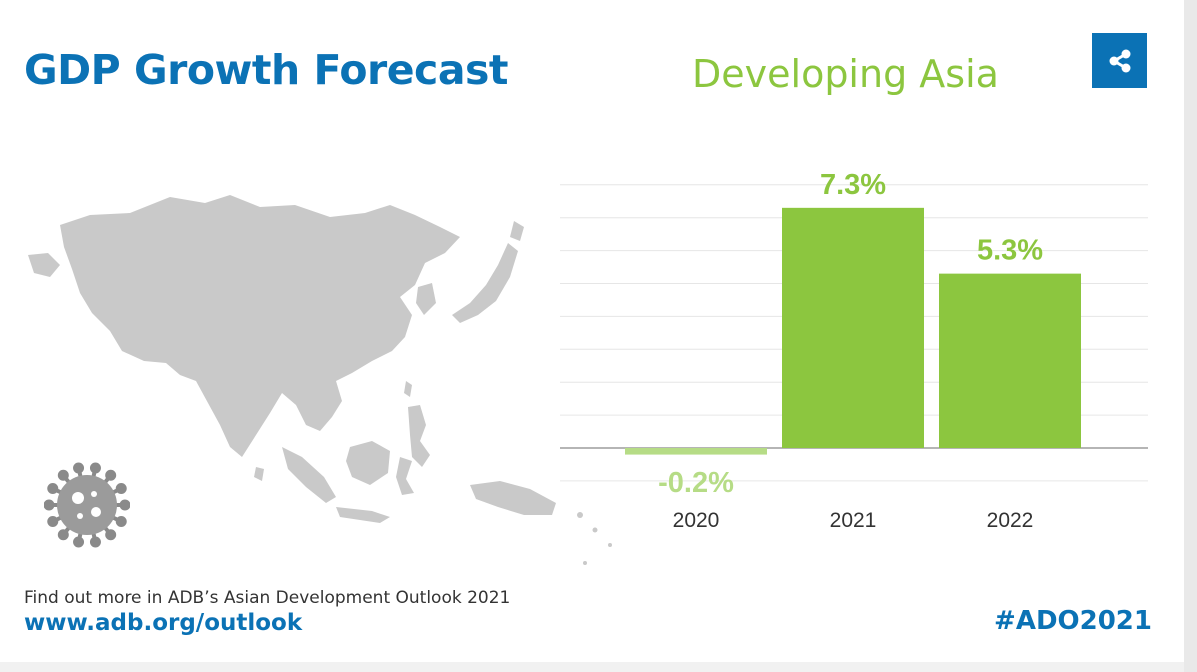 The image size is (1197, 672). What do you see at coordinates (266, 70) in the screenshot?
I see `page-title: GDP Growth Forecast` at bounding box center [266, 70].